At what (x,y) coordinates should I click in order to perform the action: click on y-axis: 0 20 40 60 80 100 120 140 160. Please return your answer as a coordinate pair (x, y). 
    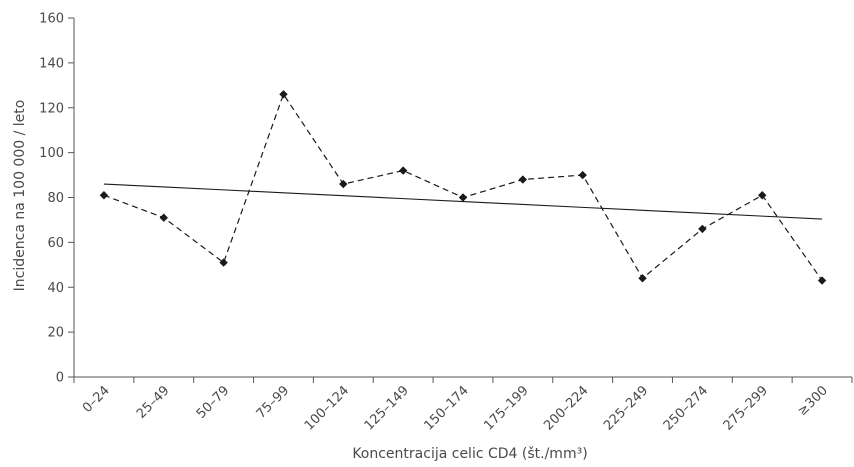
    Looking at the image, I should click on (57, 199).